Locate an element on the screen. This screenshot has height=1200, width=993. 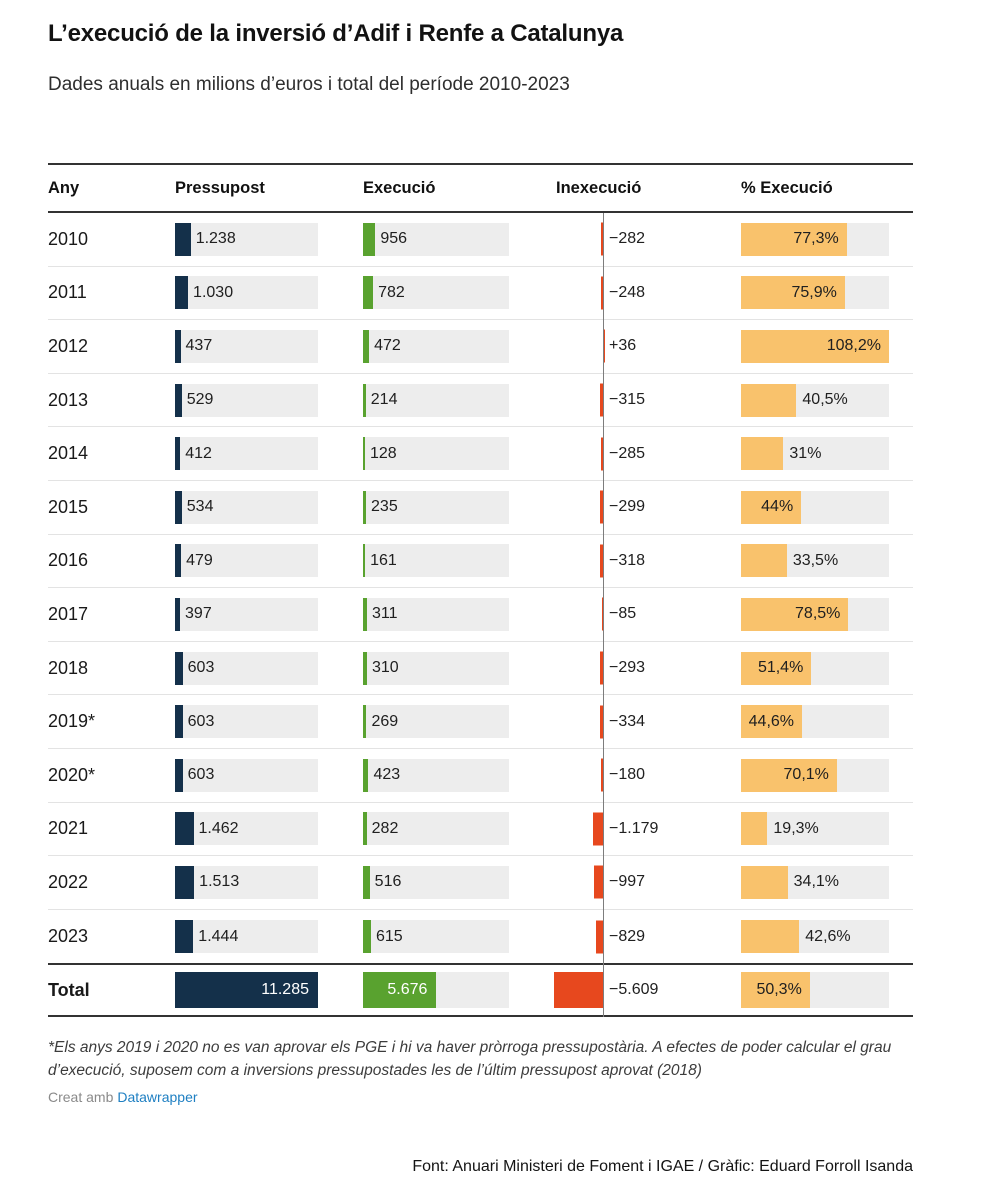
pct-track: 42,6% is located at coordinates (815, 937).